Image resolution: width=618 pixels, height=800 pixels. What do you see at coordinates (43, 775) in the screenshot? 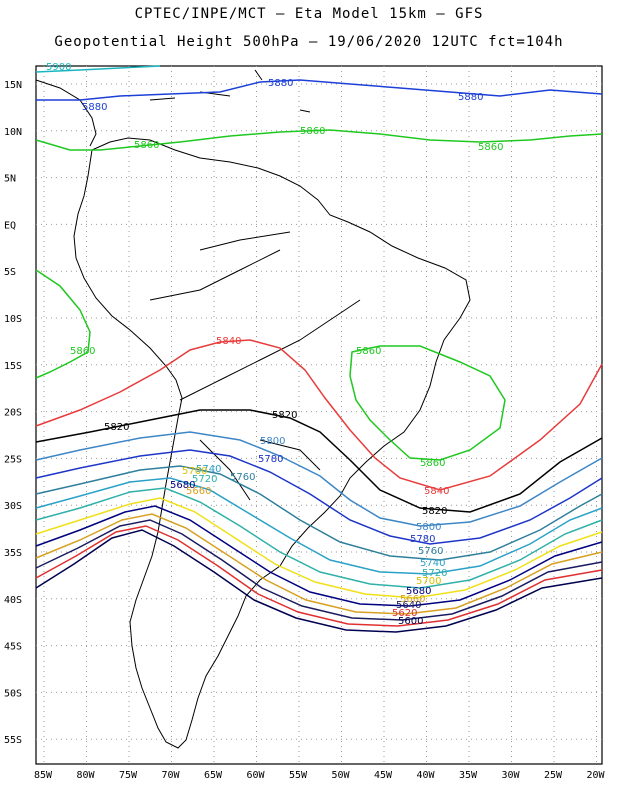
I see `longitude-tick-label: 85W` at bounding box center [43, 775].